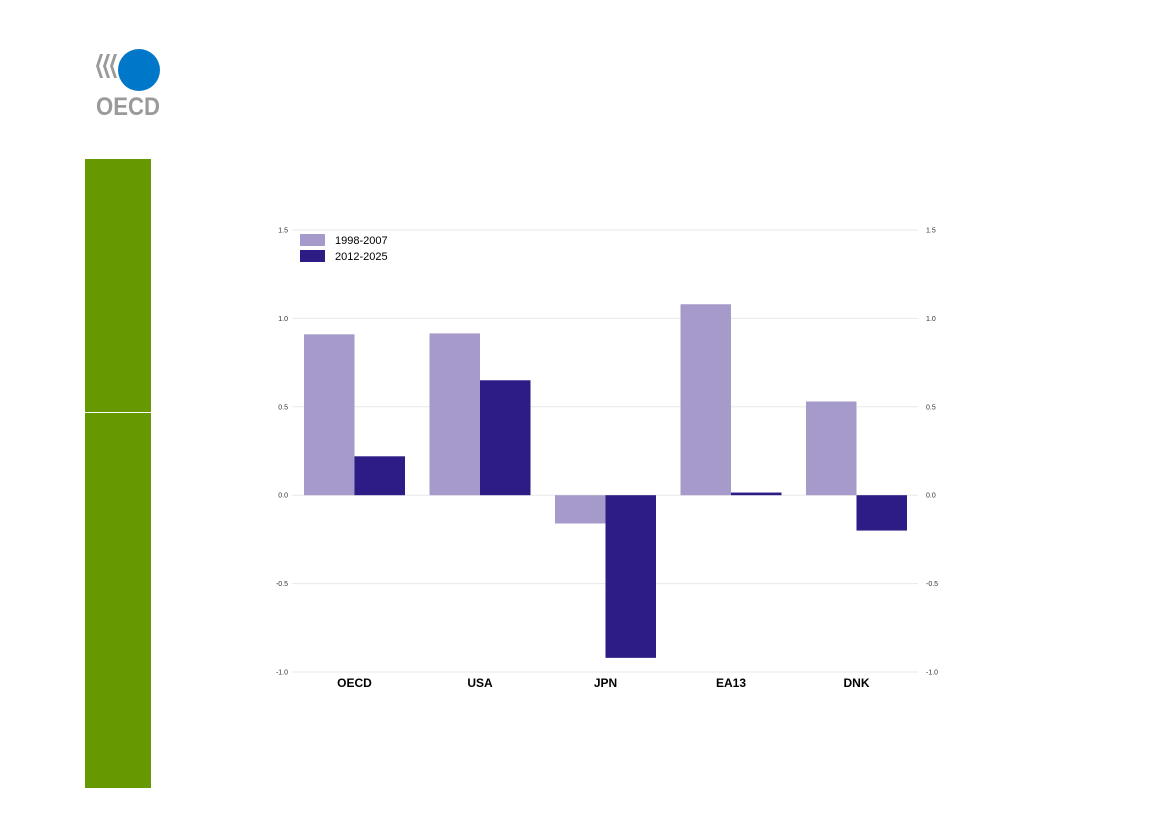 The width and height of the screenshot is (1169, 827). Describe the element at coordinates (361, 257) in the screenshot. I see `legend-label: 2012-2025` at that location.